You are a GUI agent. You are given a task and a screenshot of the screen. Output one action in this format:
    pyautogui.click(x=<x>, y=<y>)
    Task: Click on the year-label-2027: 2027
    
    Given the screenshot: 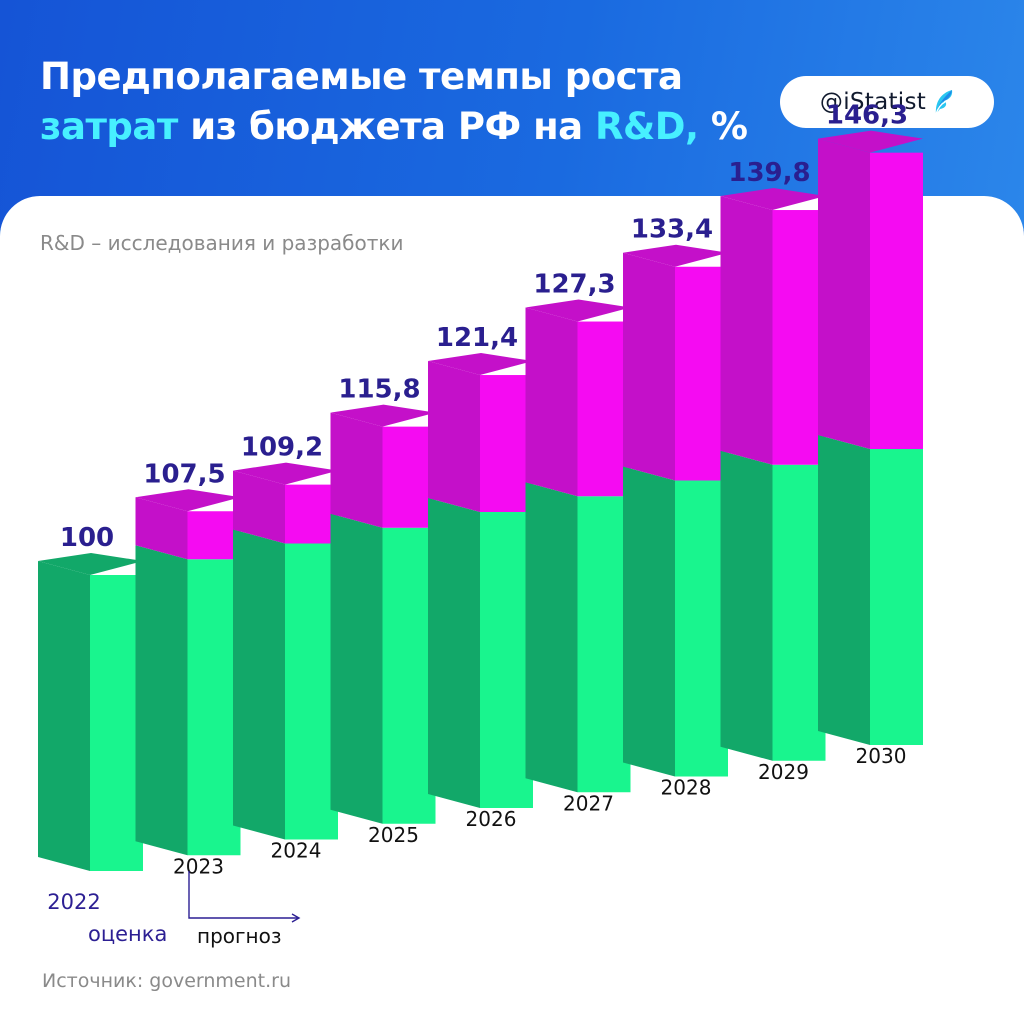 What is the action you would take?
    pyautogui.click(x=588, y=803)
    